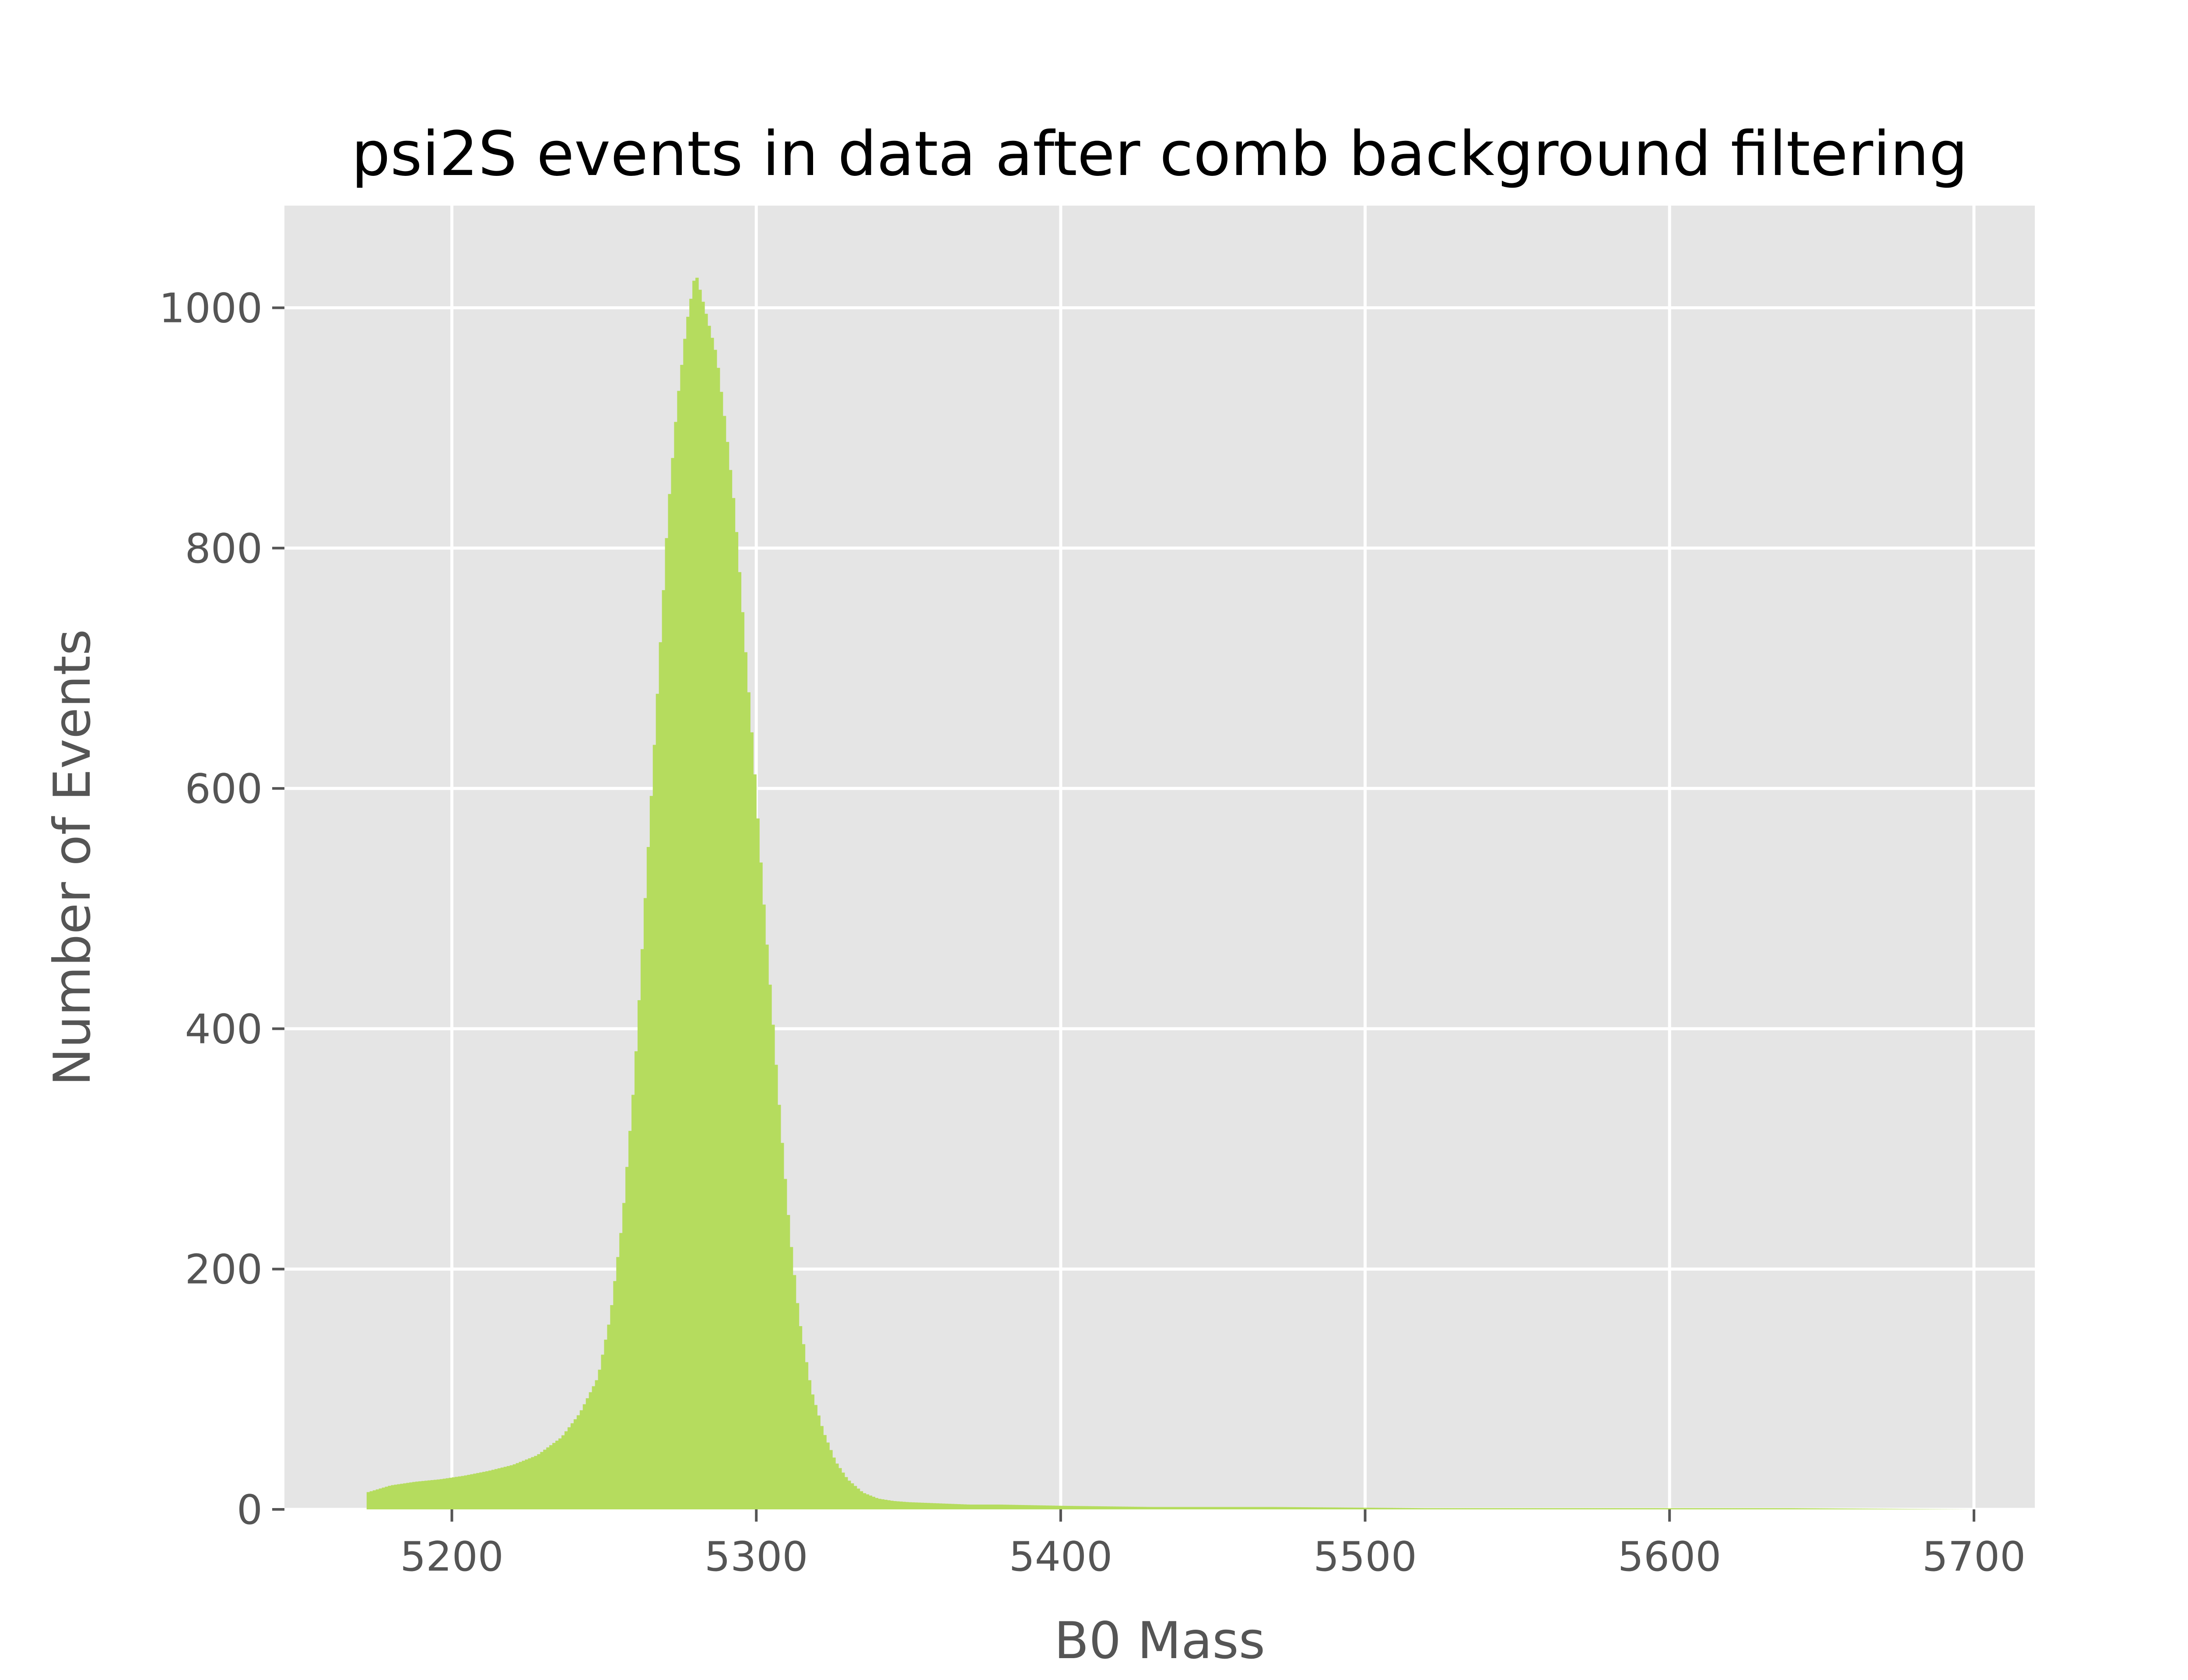 This screenshot has height=1680, width=2188. What do you see at coordinates (1213, 1544) in the screenshot?
I see `x-axis: 5200 5300 5400 5500 5600 5700` at bounding box center [1213, 1544].